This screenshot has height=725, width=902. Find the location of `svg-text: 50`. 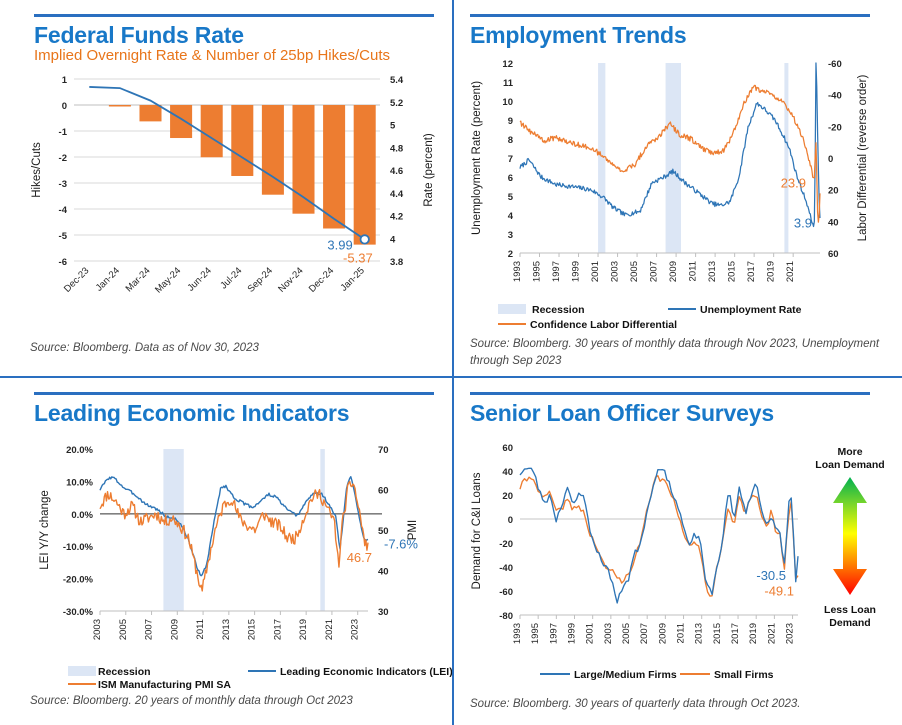

svg-text: 50 is located at coordinates (383, 531).